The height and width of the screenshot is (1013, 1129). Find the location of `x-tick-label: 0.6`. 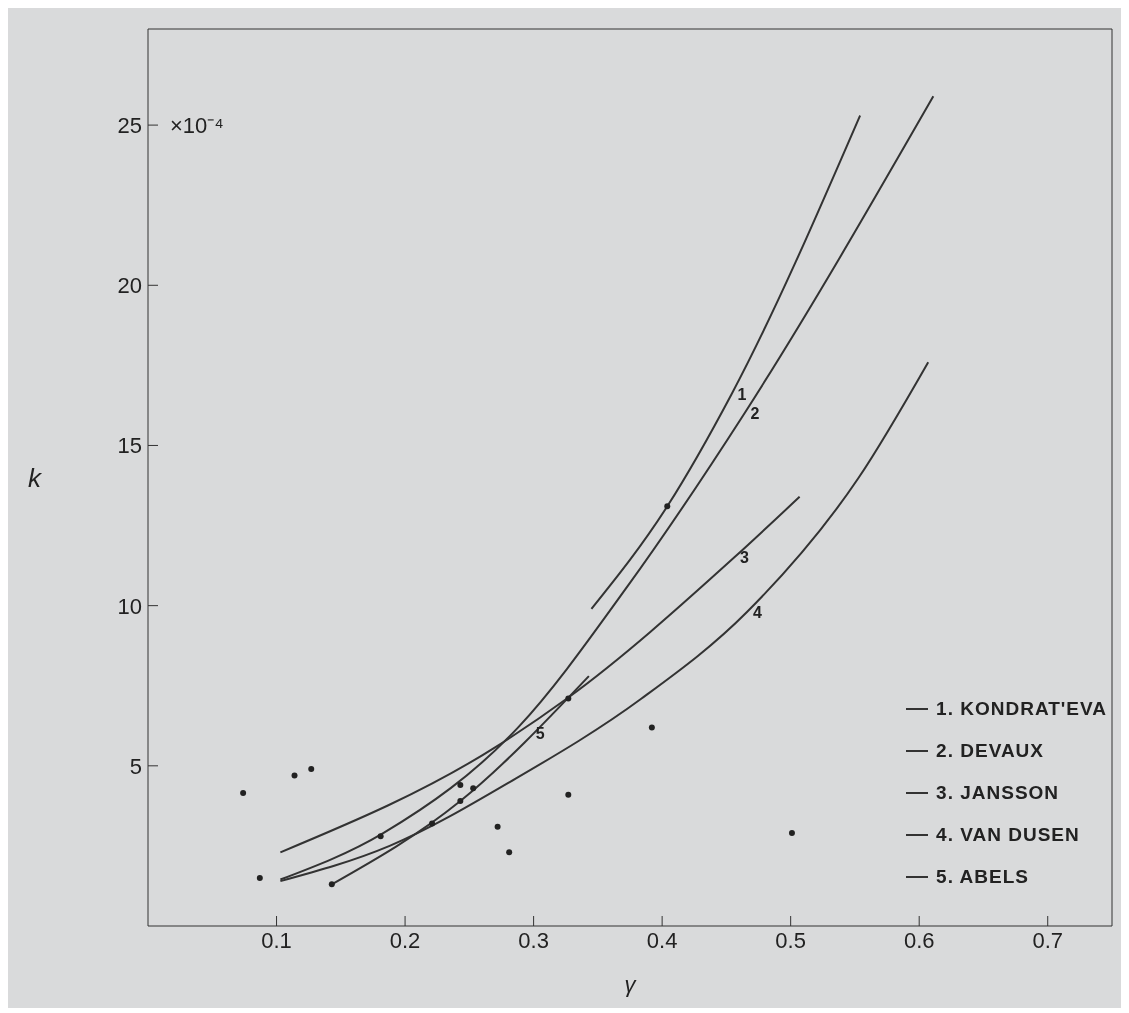

x-tick-label: 0.6 is located at coordinates (919, 940).